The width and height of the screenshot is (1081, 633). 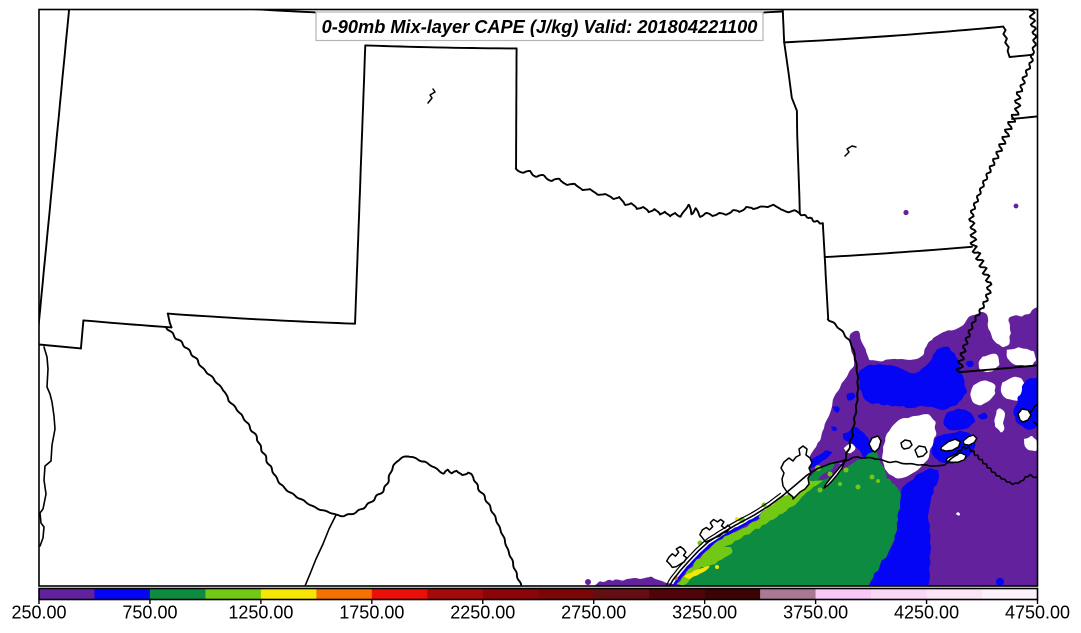 I want to click on svg-text: 2250.00, so click(x=482, y=613).